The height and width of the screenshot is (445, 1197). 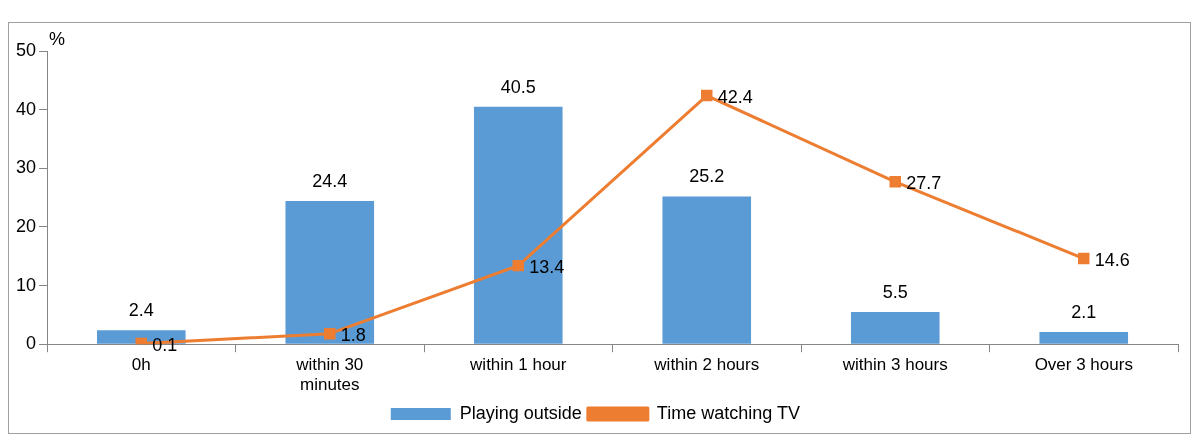 I want to click on data-label: 40.5, so click(x=518, y=86).